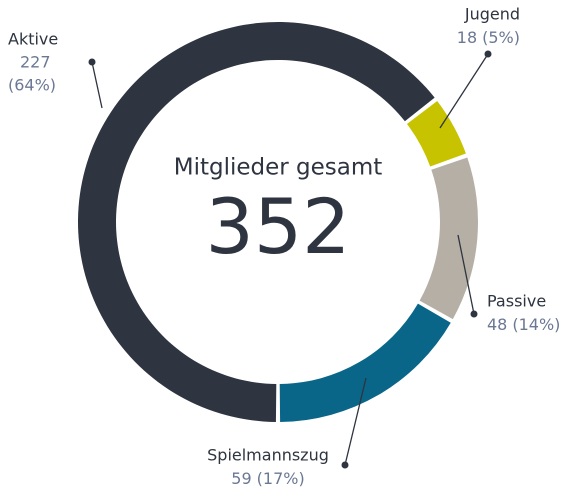  I want to click on value-line: 18 (5%), so click(488, 37).